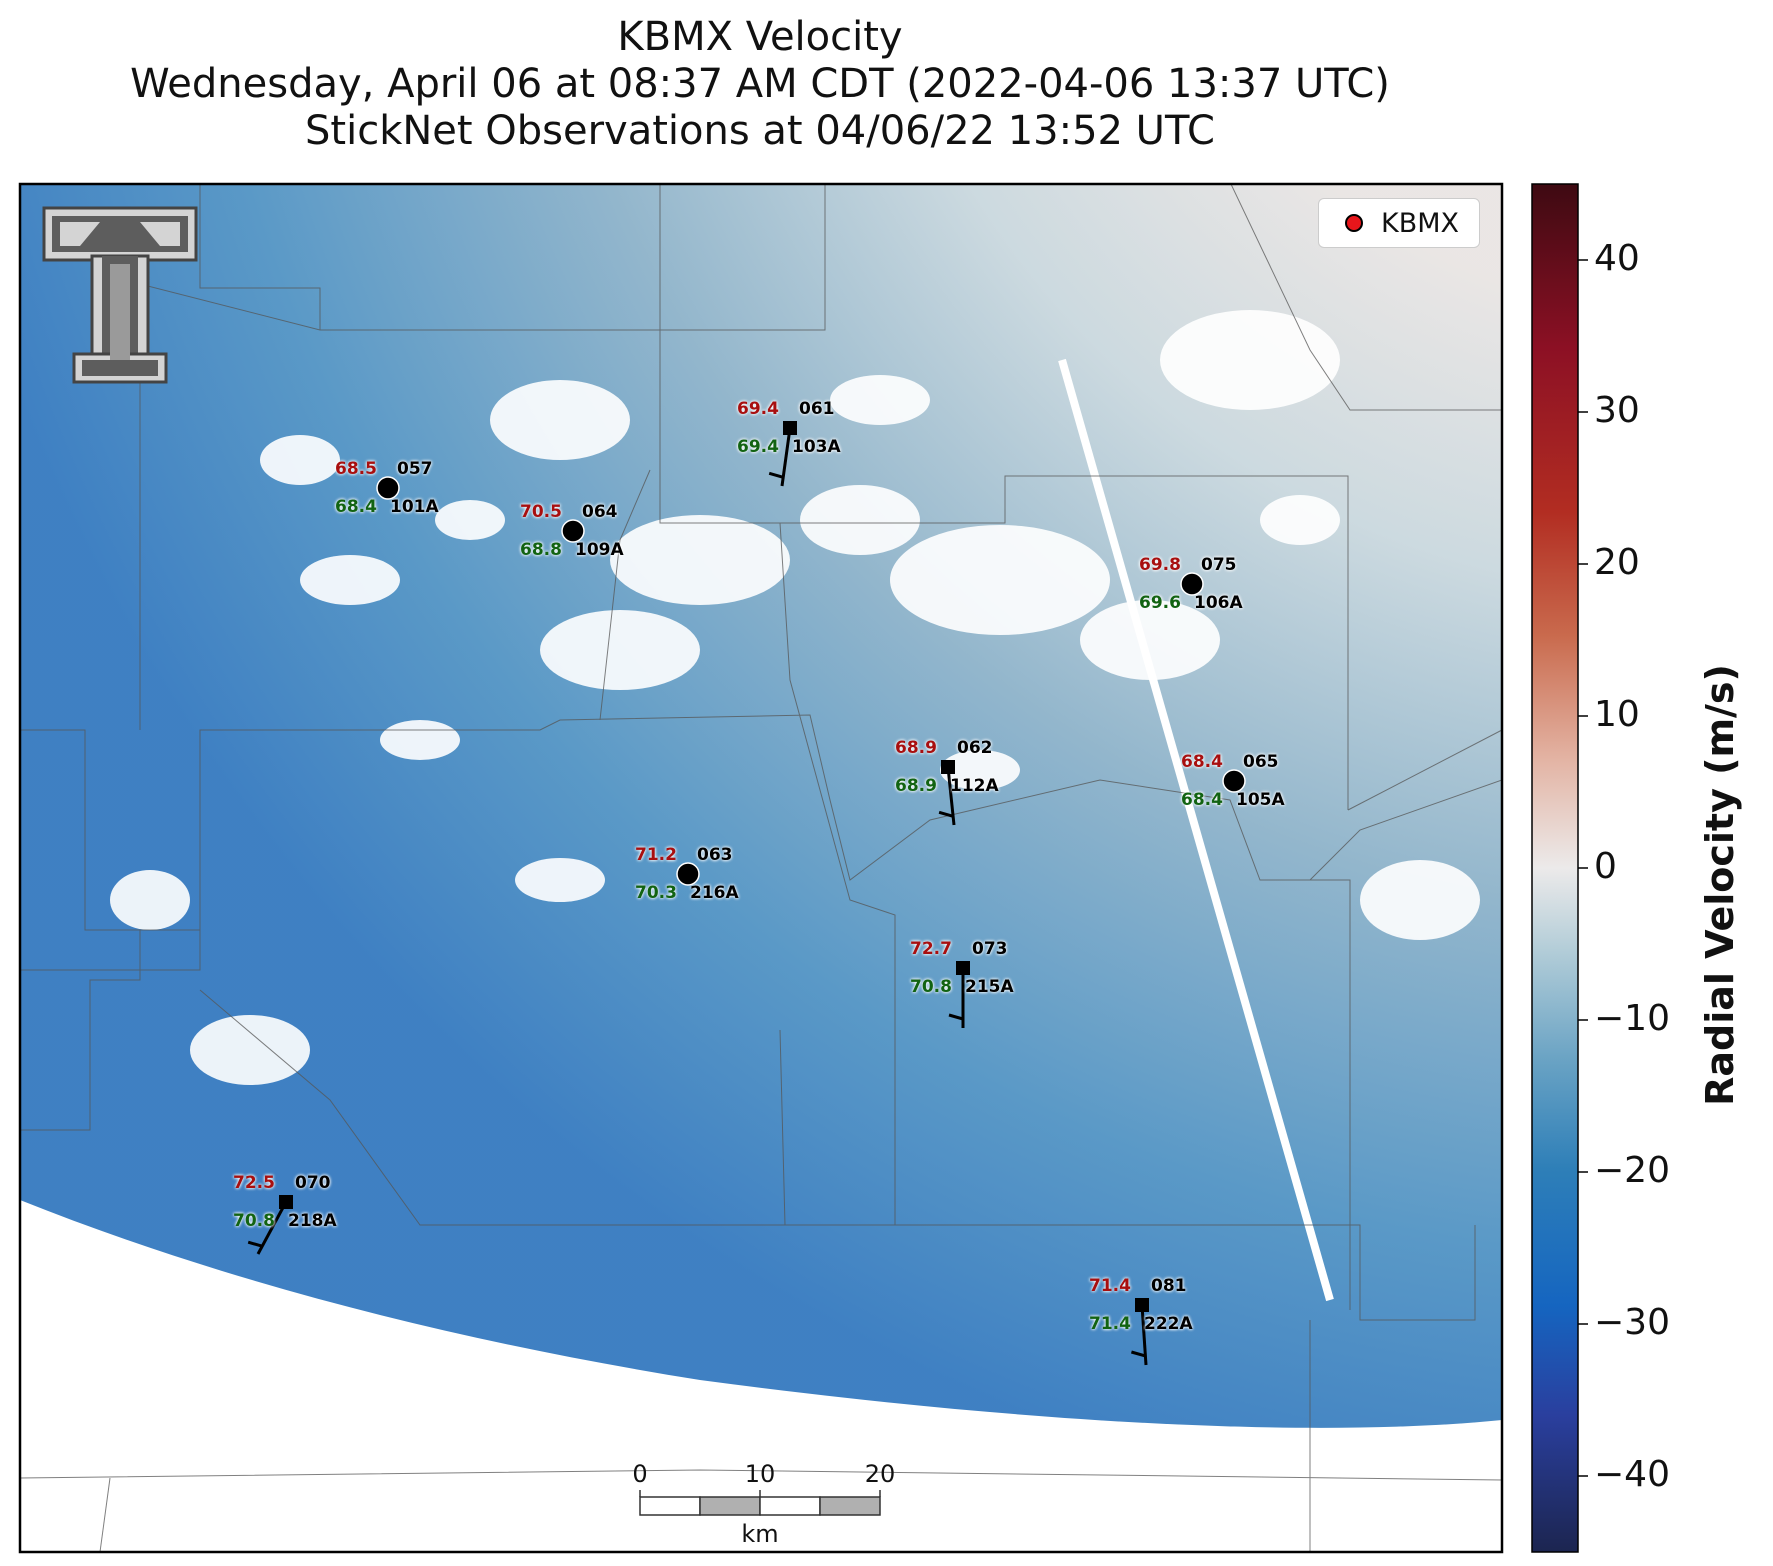  I want to click on station-observation-id: 105A, so click(1260, 800).